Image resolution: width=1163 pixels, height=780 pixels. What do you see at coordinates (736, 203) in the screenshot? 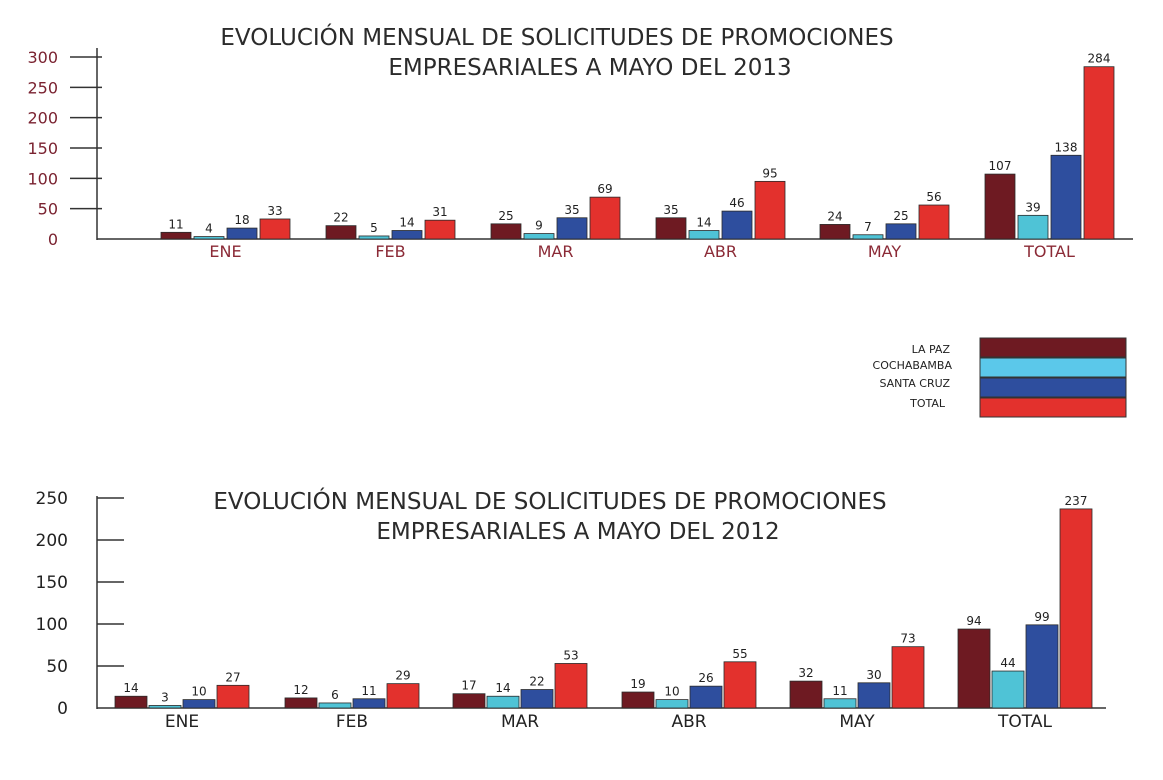
I see `chart-2013-value-label: 46` at bounding box center [736, 203].